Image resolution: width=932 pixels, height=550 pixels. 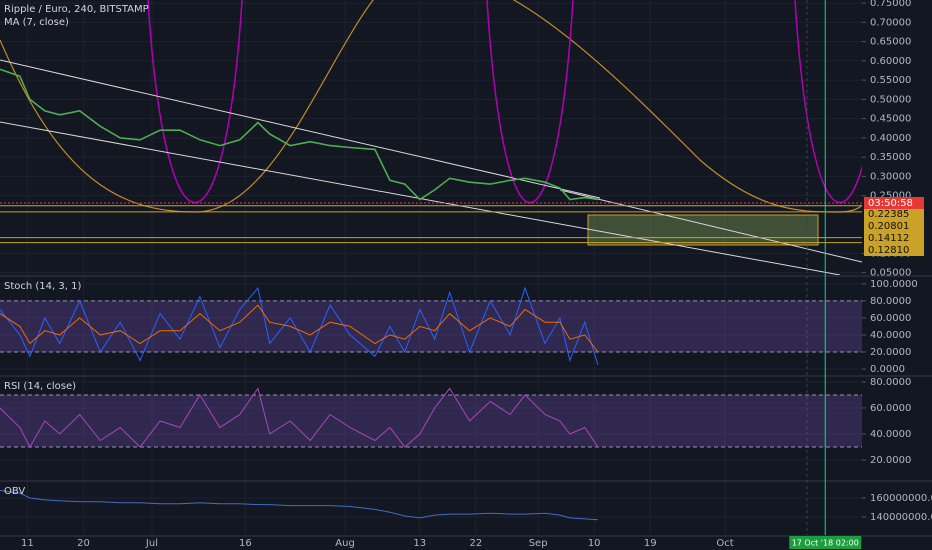 What do you see at coordinates (888, 214) in the screenshot?
I see `level-label: 0.22385` at bounding box center [888, 214].